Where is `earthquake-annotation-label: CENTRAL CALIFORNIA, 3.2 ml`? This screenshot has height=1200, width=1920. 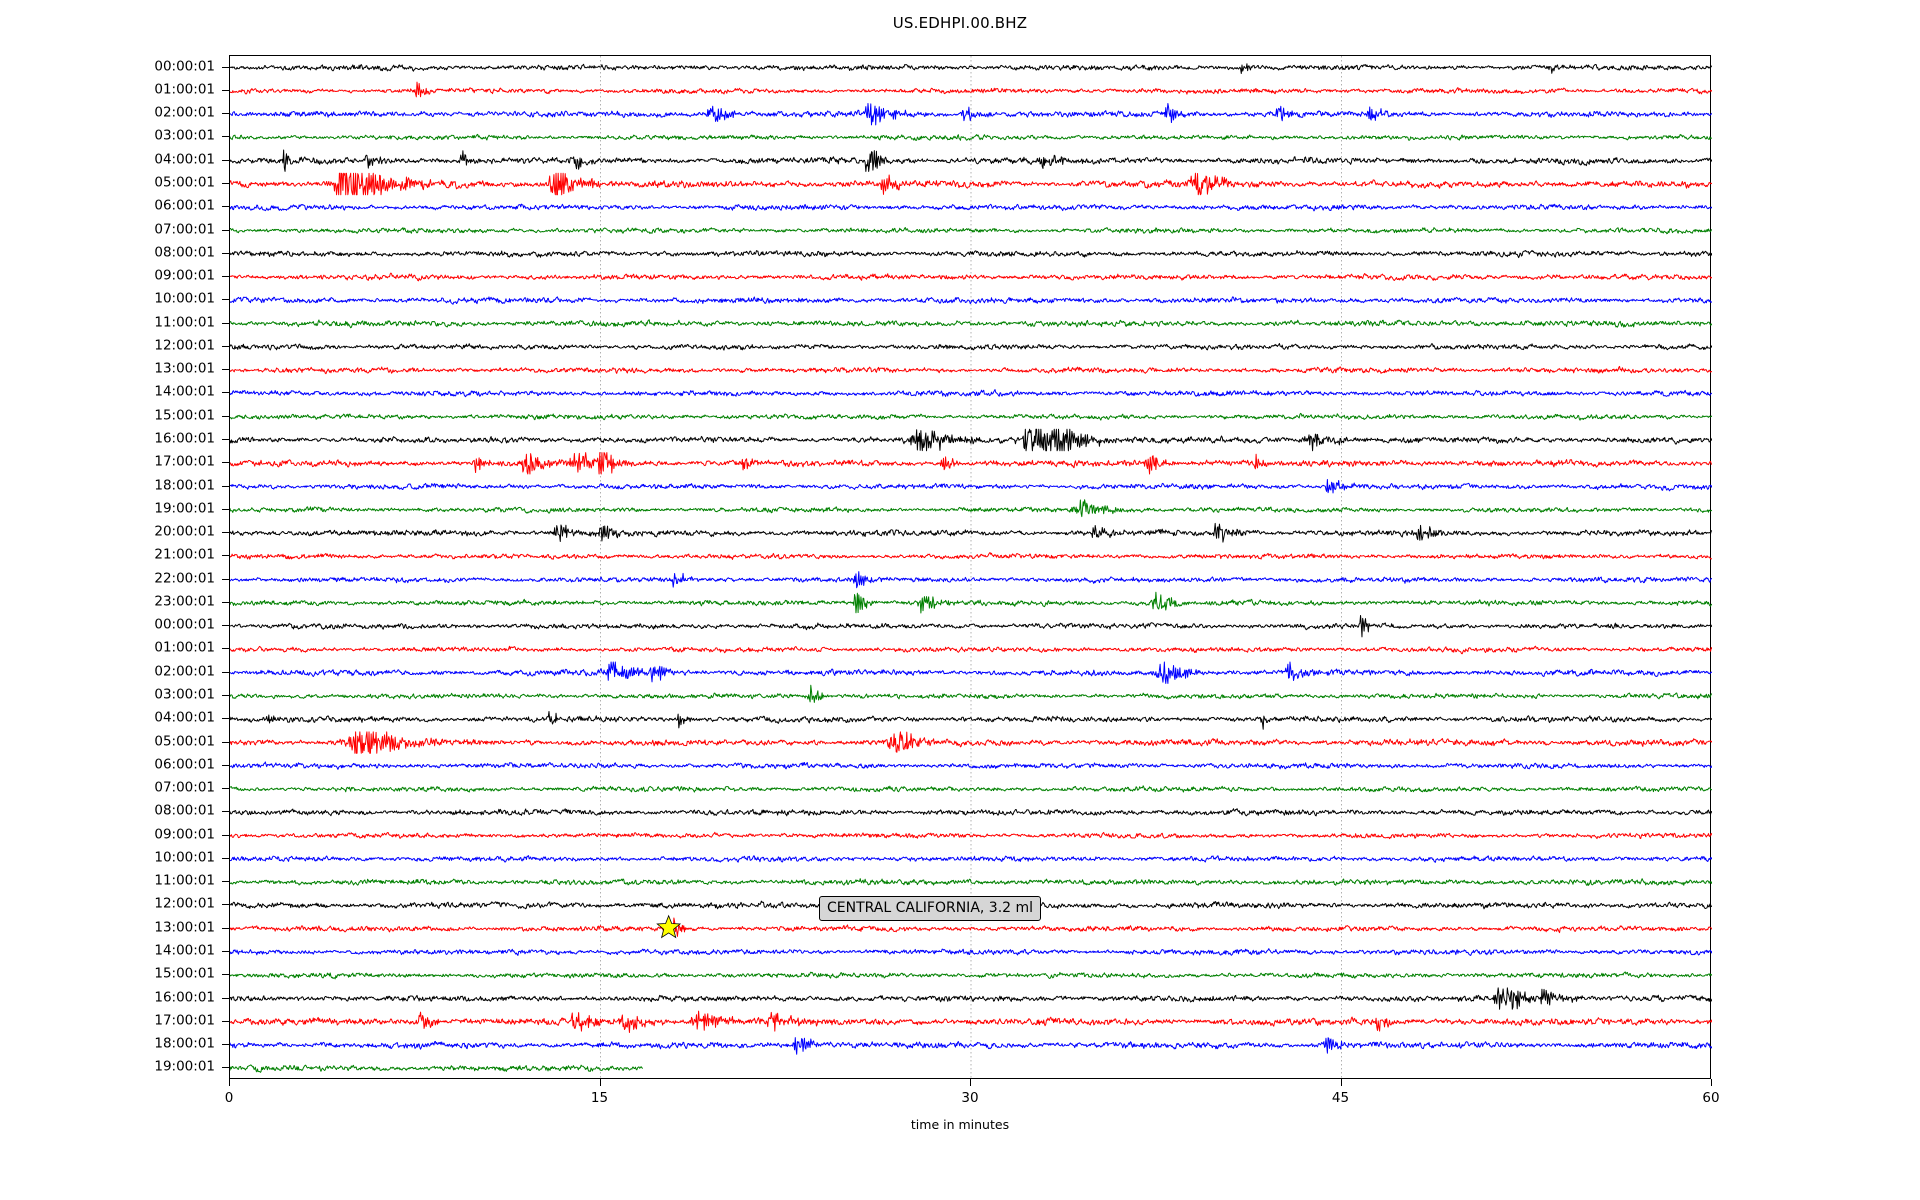
earthquake-annotation-label: CENTRAL CALIFORNIA, 3.2 ml is located at coordinates (930, 909).